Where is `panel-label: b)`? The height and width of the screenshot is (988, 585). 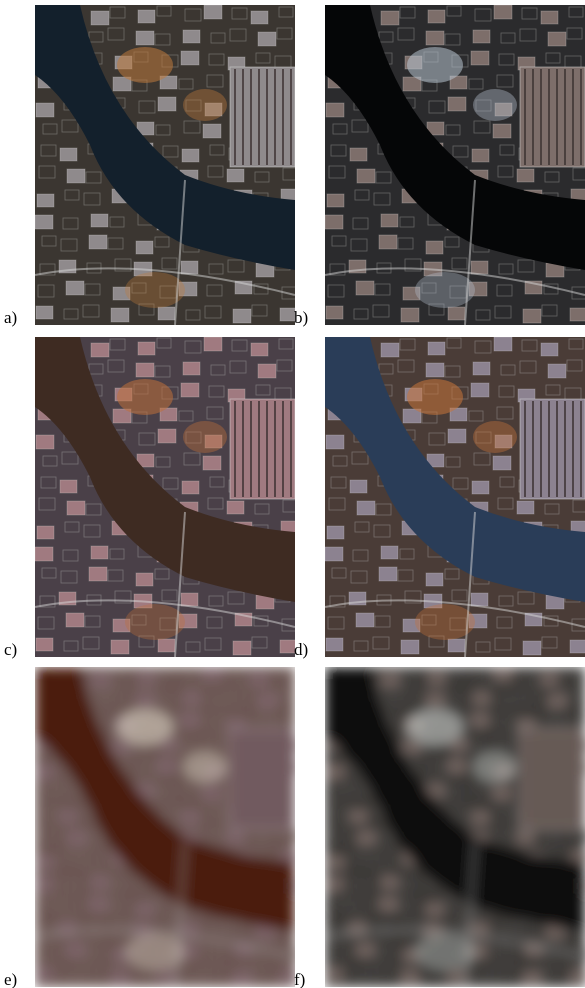
panel-label: b) is located at coordinates (301, 317).